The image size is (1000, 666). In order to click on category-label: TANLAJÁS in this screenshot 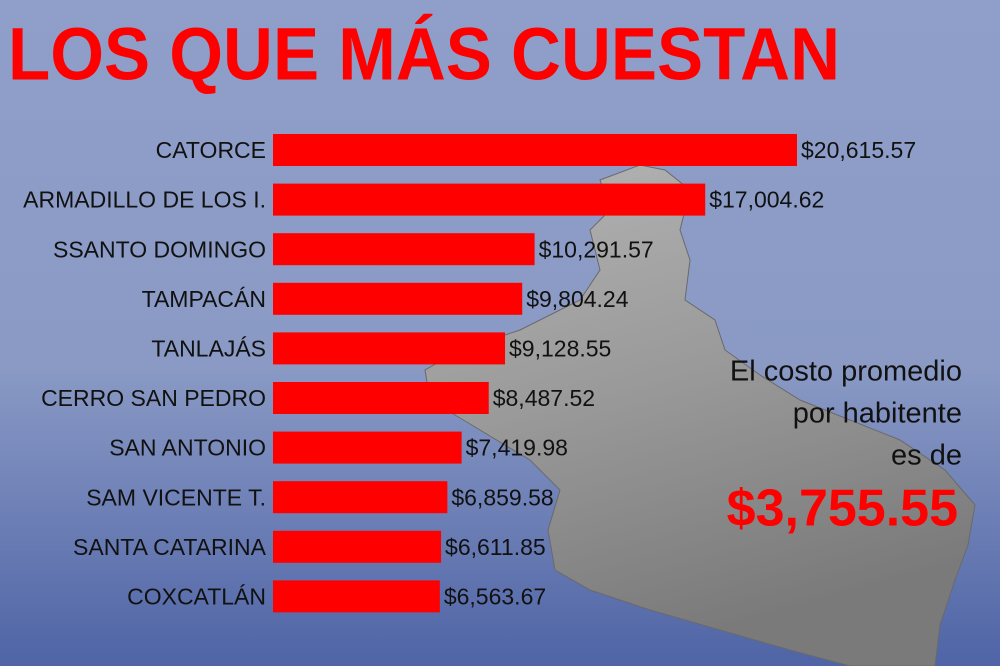, I will do `click(208, 348)`.